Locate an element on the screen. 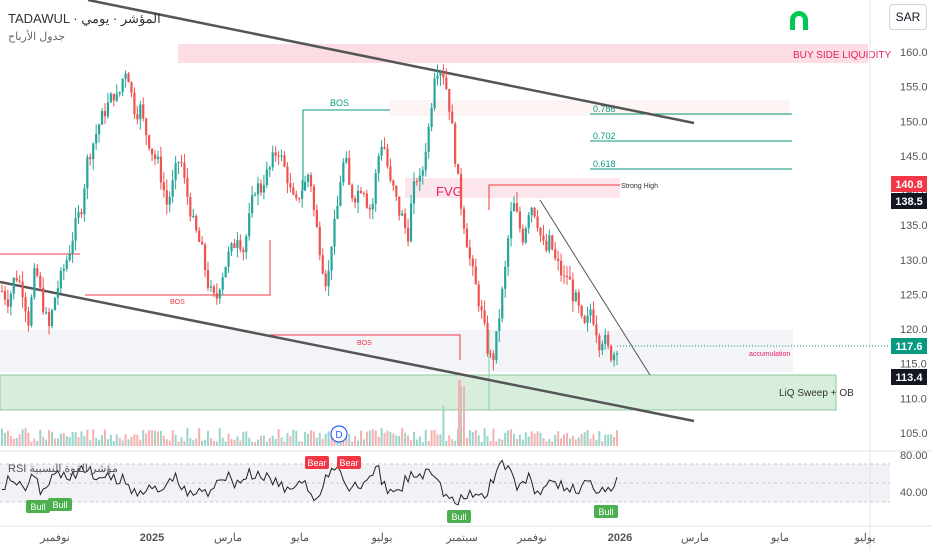 The image size is (932, 550). signal-badge is located at coordinates (459, 516).